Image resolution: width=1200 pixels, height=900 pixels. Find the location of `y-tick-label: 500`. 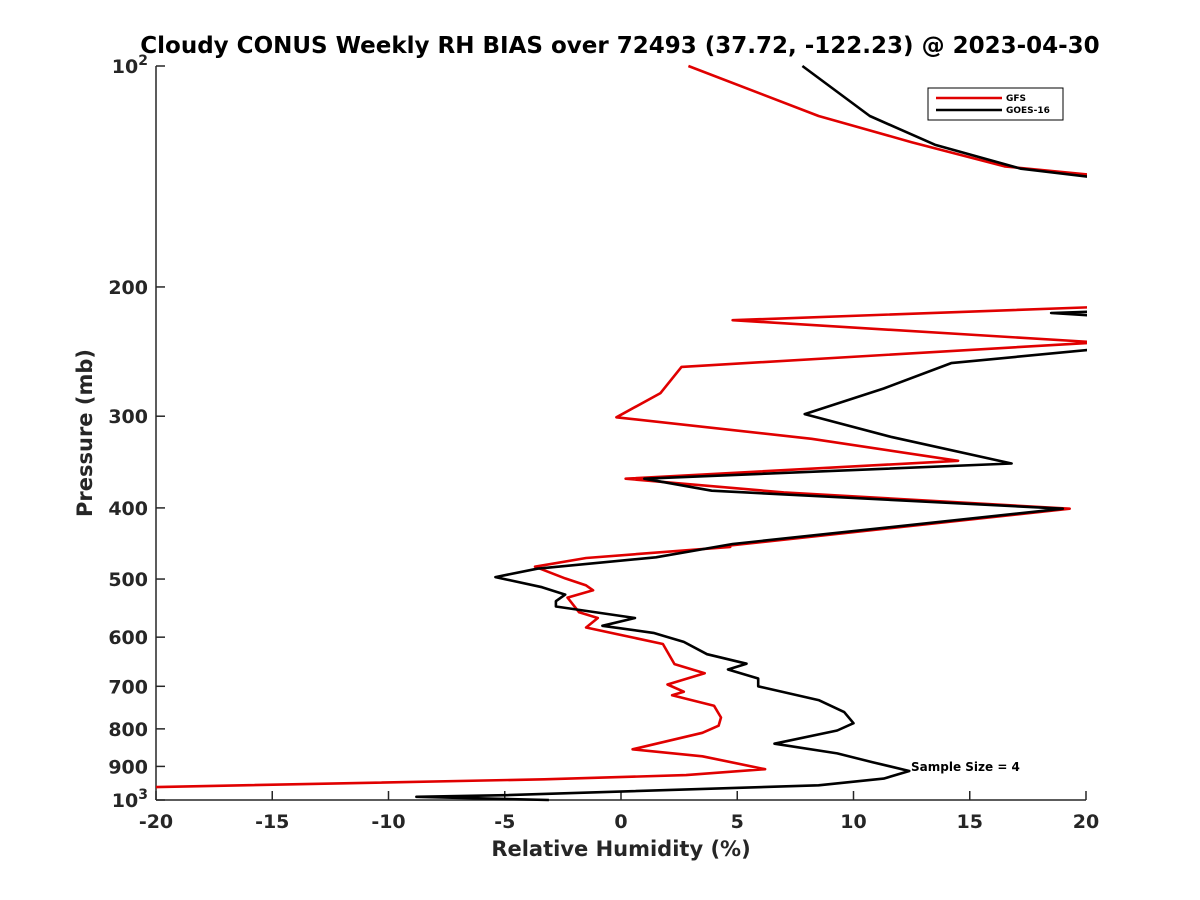

y-tick-label: 500 is located at coordinates (128, 580).